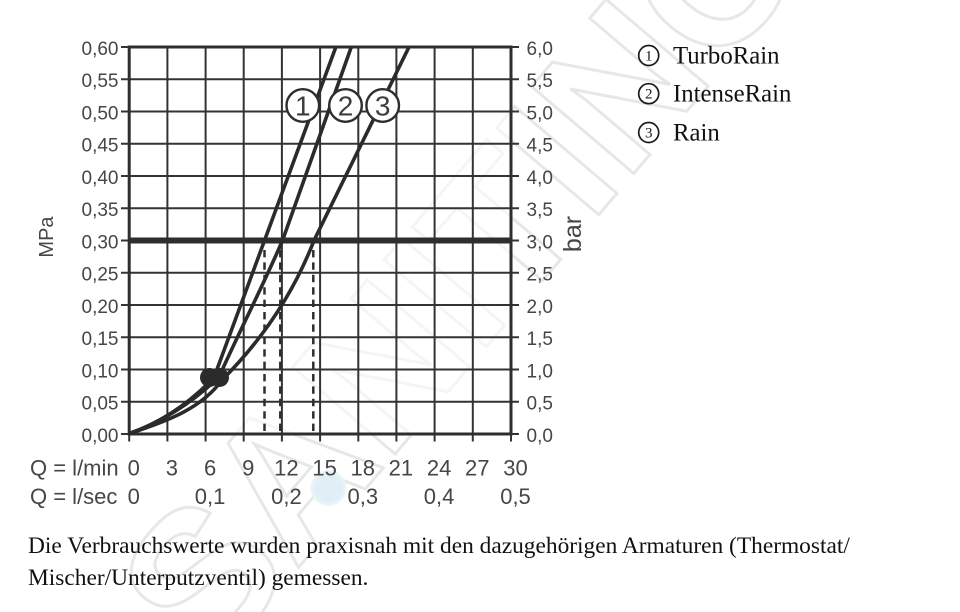 This screenshot has height=612, width=960. What do you see at coordinates (286, 496) in the screenshot?
I see `svg-text: 0,2` at bounding box center [286, 496].